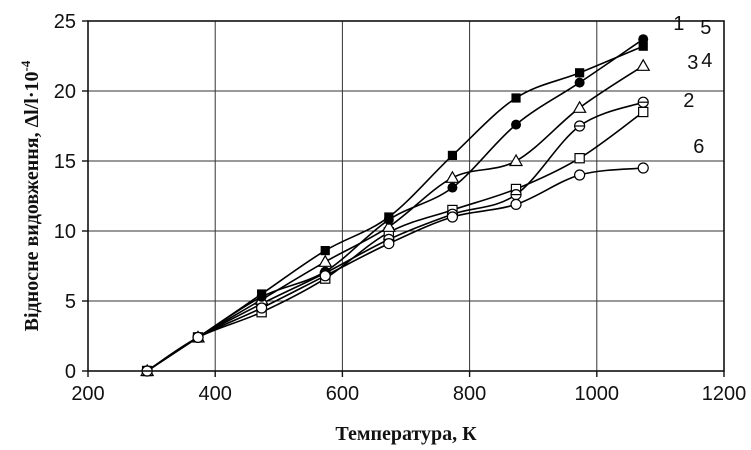 This screenshot has height=450, width=751. Describe the element at coordinates (65, 232) in the screenshot. I see `y-tick-label: 10` at that location.